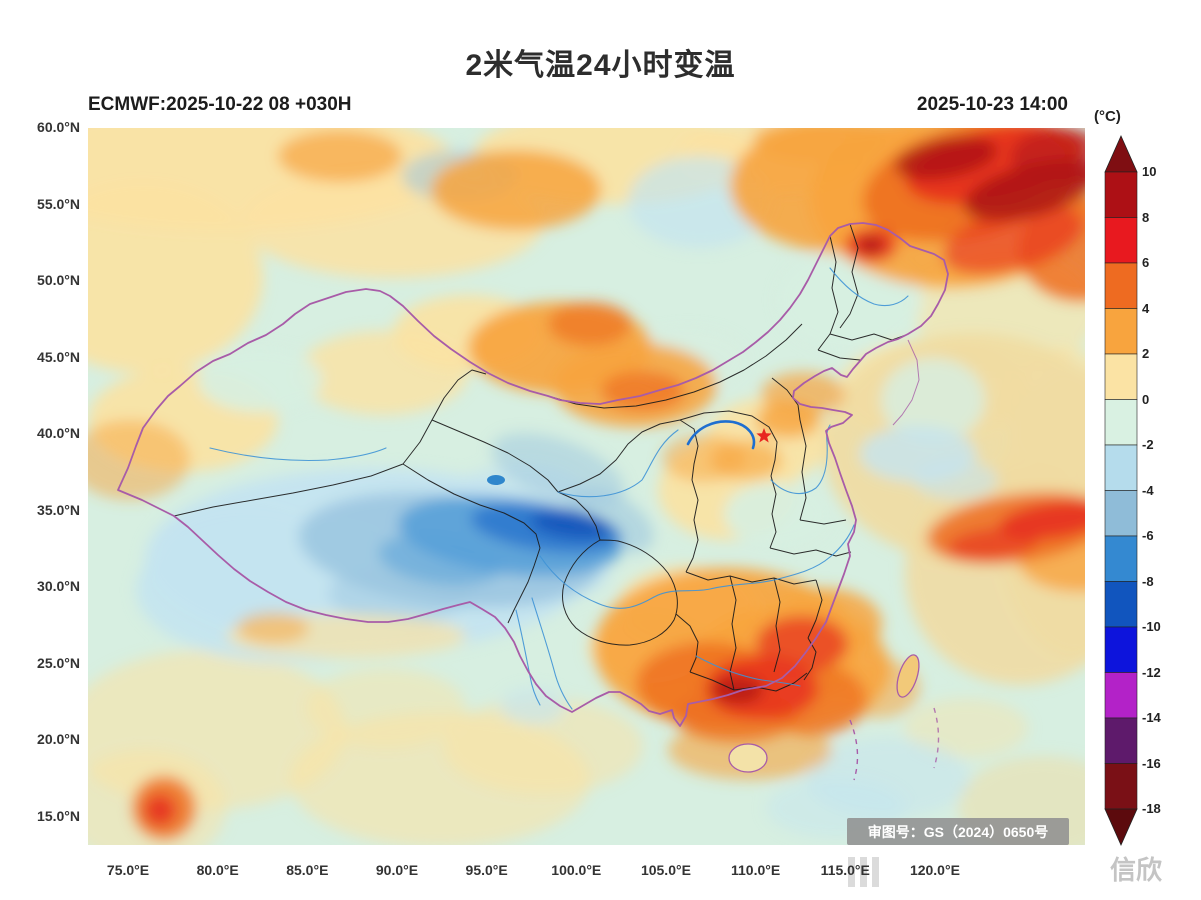  I want to click on taiwan-island, so click(908, 676).